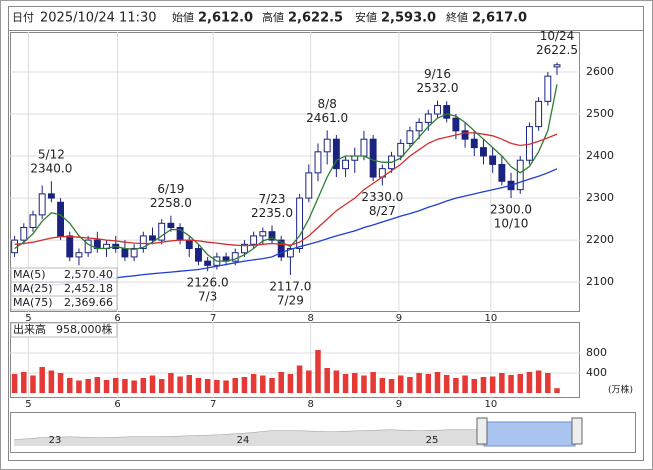 This screenshot has height=470, width=653. I want to click on annotation-date: 8/8, so click(327, 104).